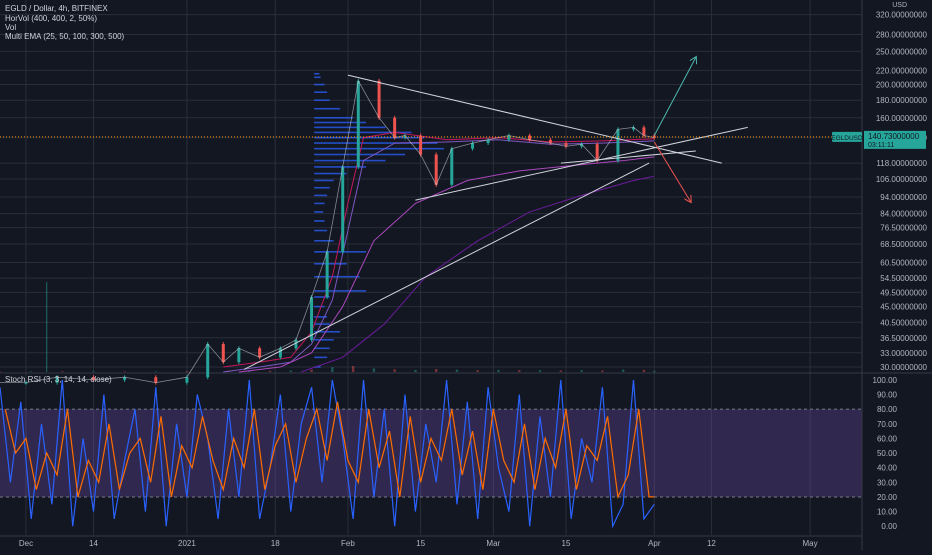  I want to click on symbol-title: EGLD / Dollar, 4h, BITFINEX, so click(56, 8).